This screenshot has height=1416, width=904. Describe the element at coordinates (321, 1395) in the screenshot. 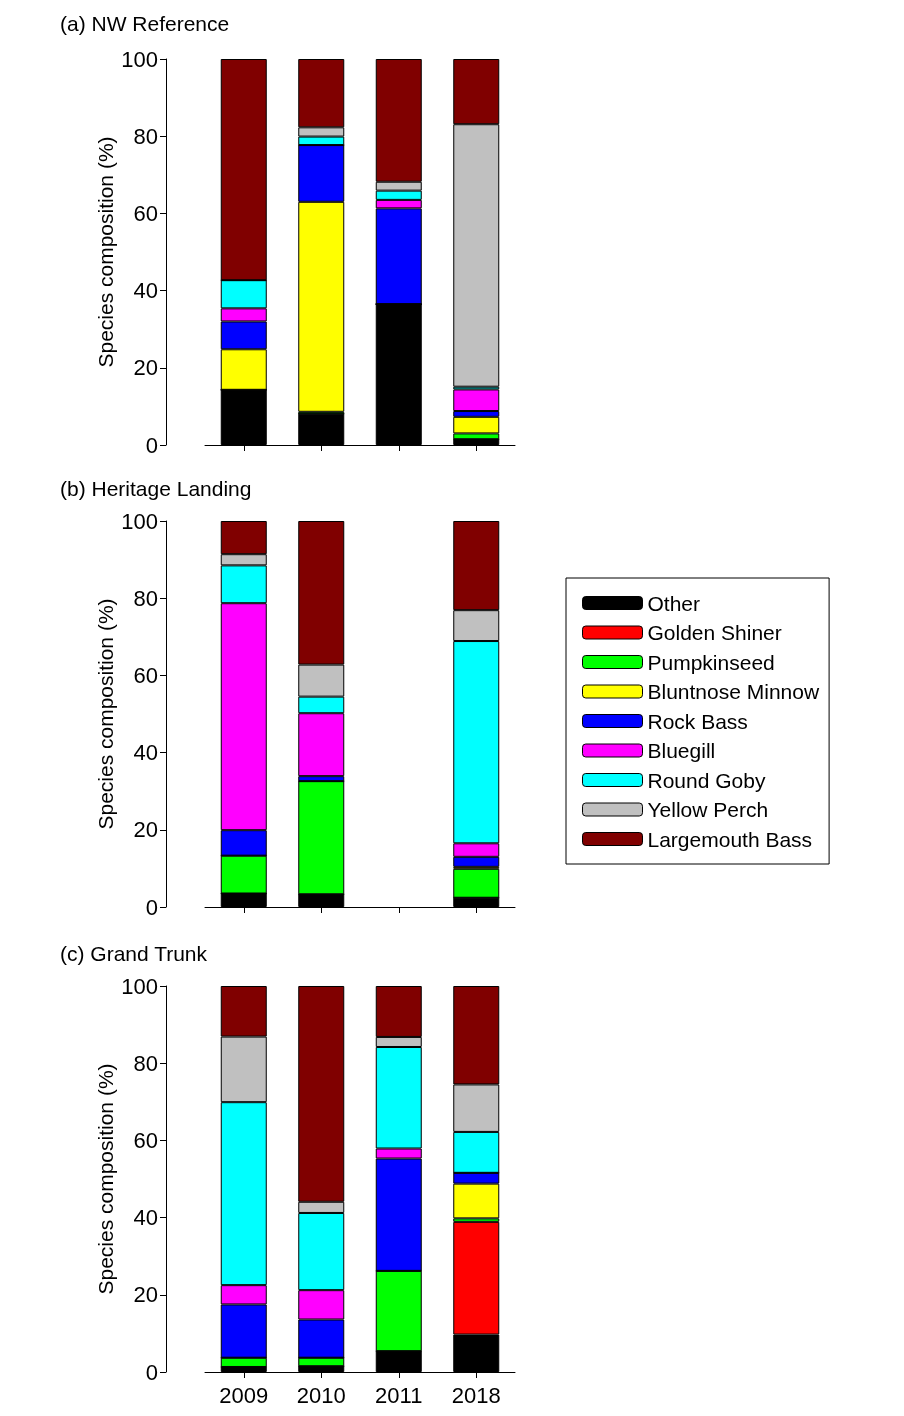

I see `x-tick-label: 2010` at that location.